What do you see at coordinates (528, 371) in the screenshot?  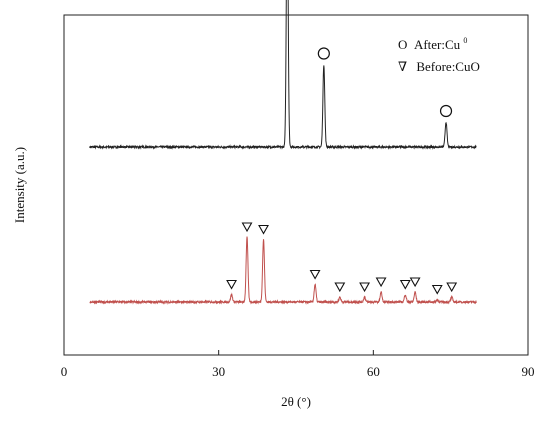 I see `x-tick-label-90: 90` at bounding box center [528, 371].